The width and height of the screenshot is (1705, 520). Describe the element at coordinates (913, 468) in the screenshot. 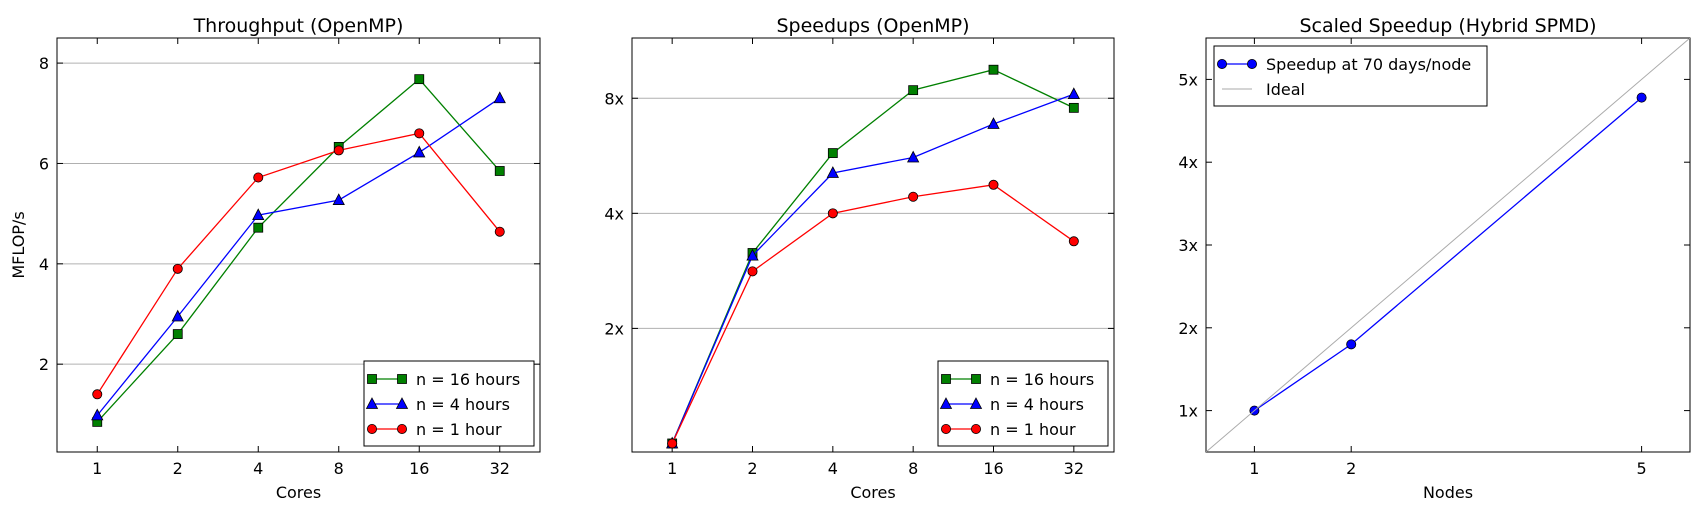

I see `x-tick-label: 8` at that location.